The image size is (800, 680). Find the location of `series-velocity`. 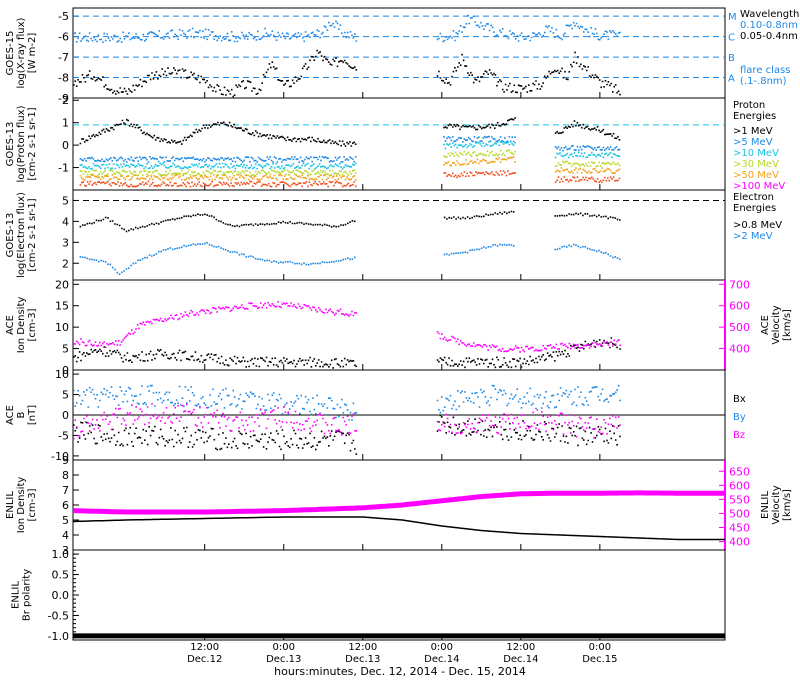

series-velocity is located at coordinates (347, 327).